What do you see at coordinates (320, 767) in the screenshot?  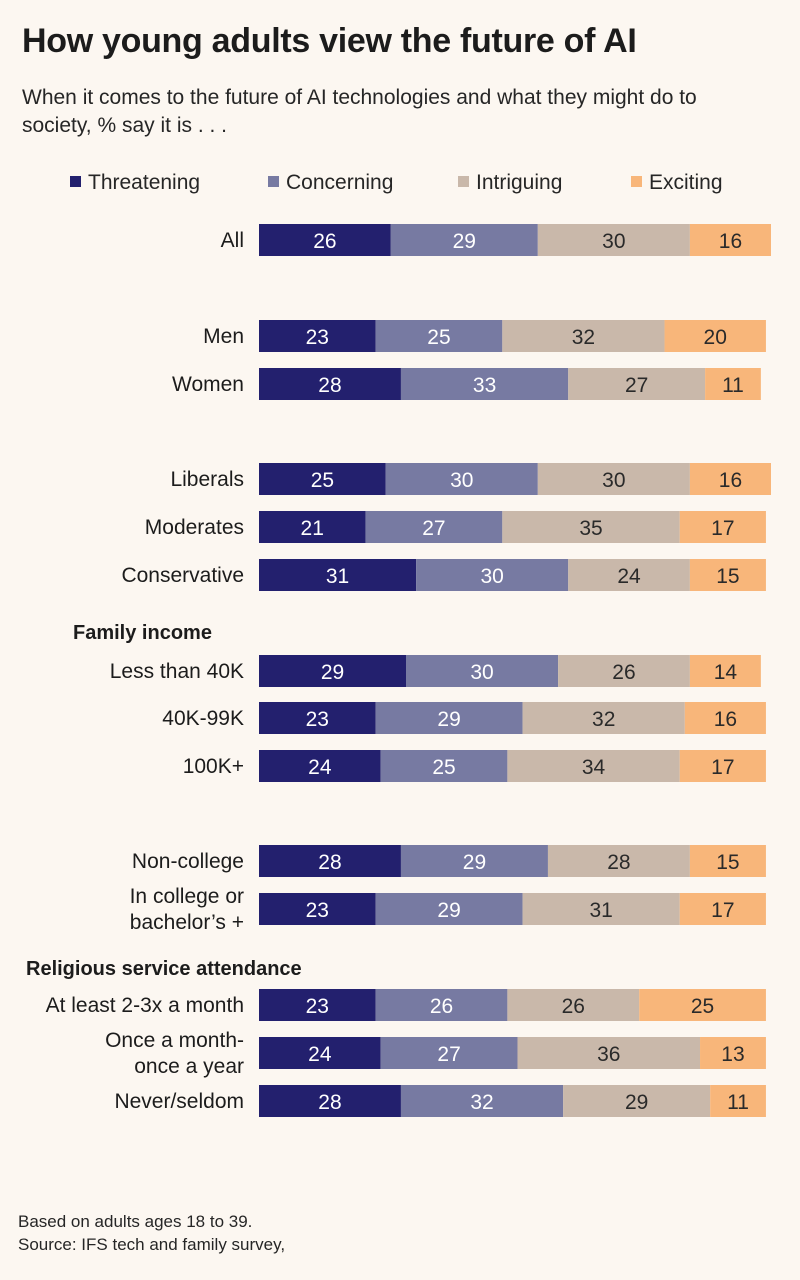 I see `value-label-100k-threatening: 24` at bounding box center [320, 767].